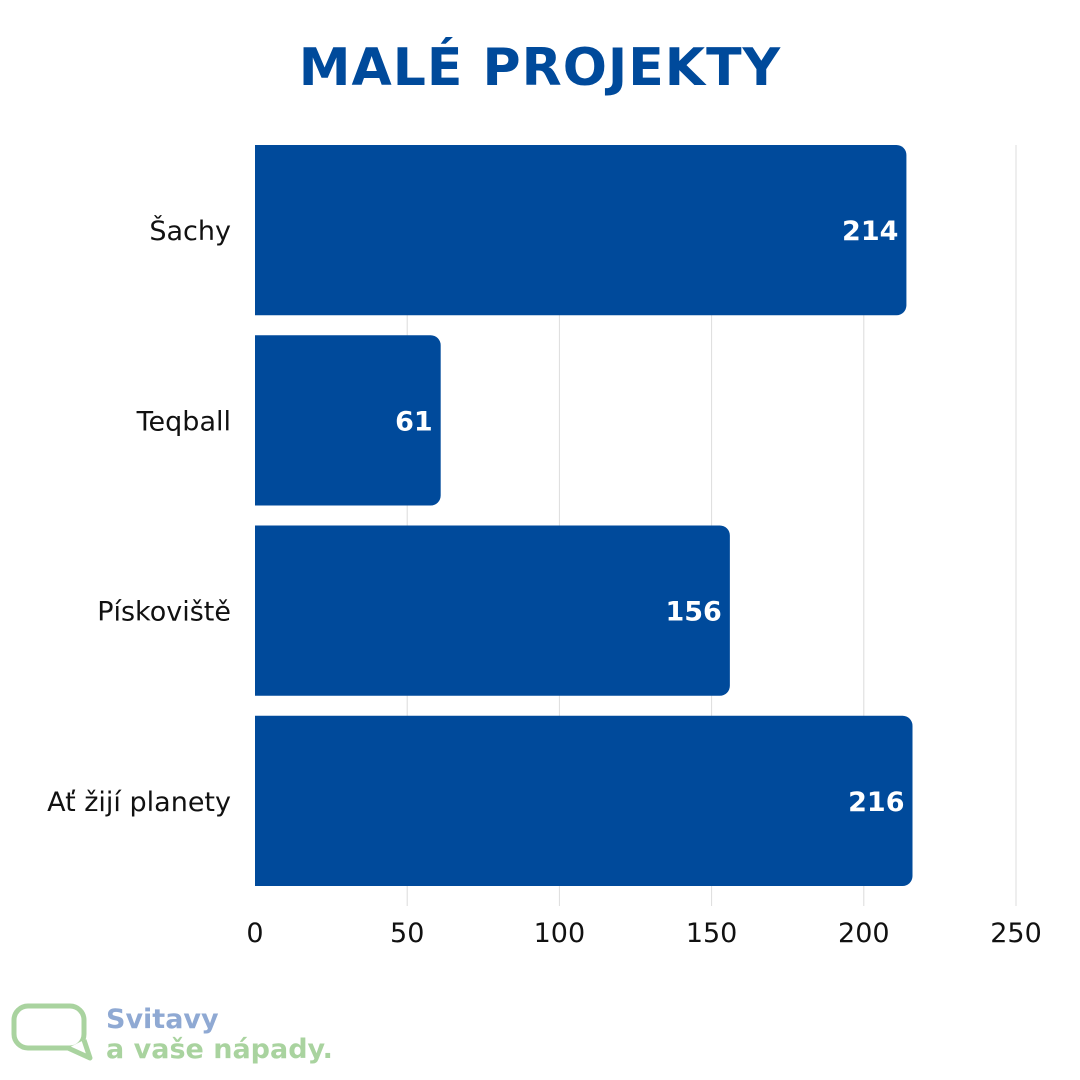  I want to click on x-tick-label: 150, so click(712, 933).